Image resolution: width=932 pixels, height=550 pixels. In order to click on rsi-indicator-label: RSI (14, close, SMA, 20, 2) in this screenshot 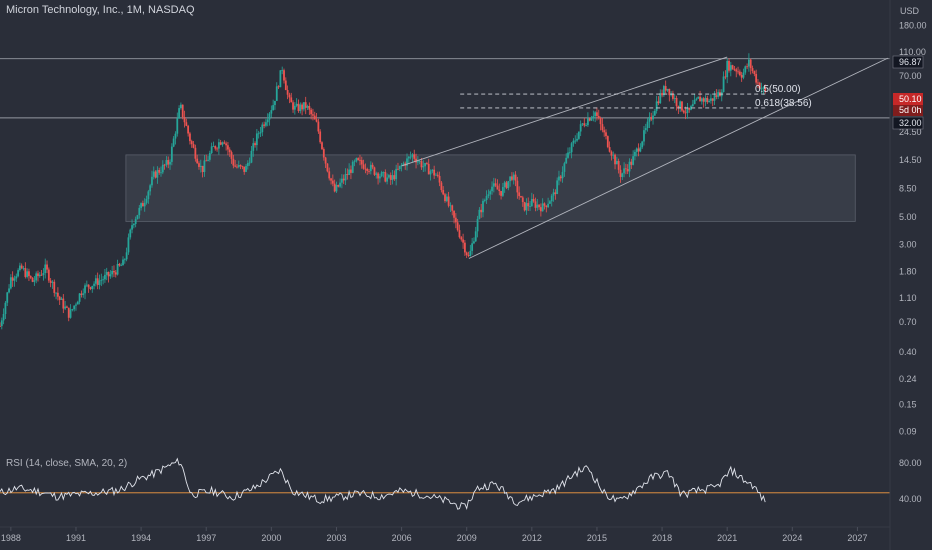, I will do `click(67, 463)`.